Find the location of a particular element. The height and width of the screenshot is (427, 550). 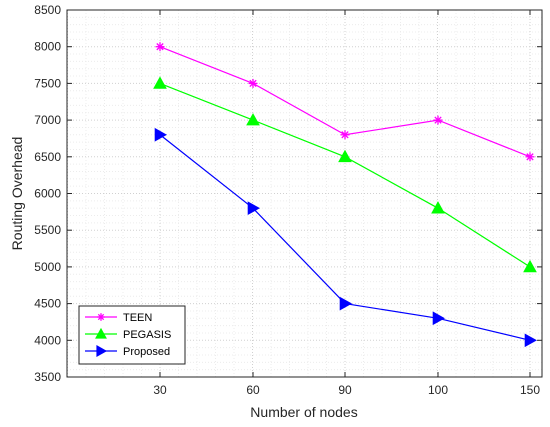

x-tick-label: 100 is located at coordinates (438, 390).